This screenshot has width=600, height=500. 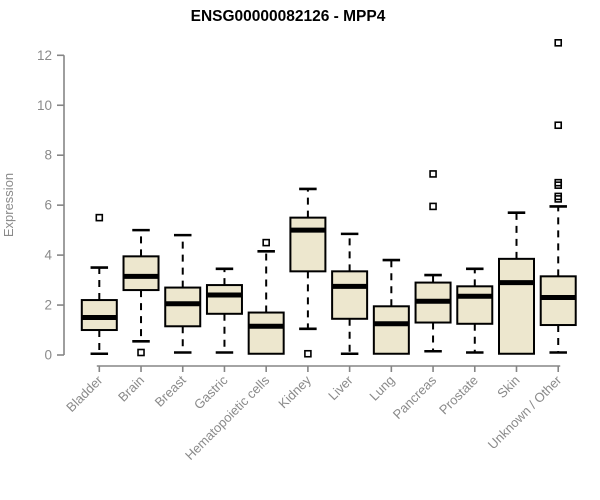 What do you see at coordinates (294, 391) in the screenshot?
I see `x-tick-label: Kidney` at bounding box center [294, 391].